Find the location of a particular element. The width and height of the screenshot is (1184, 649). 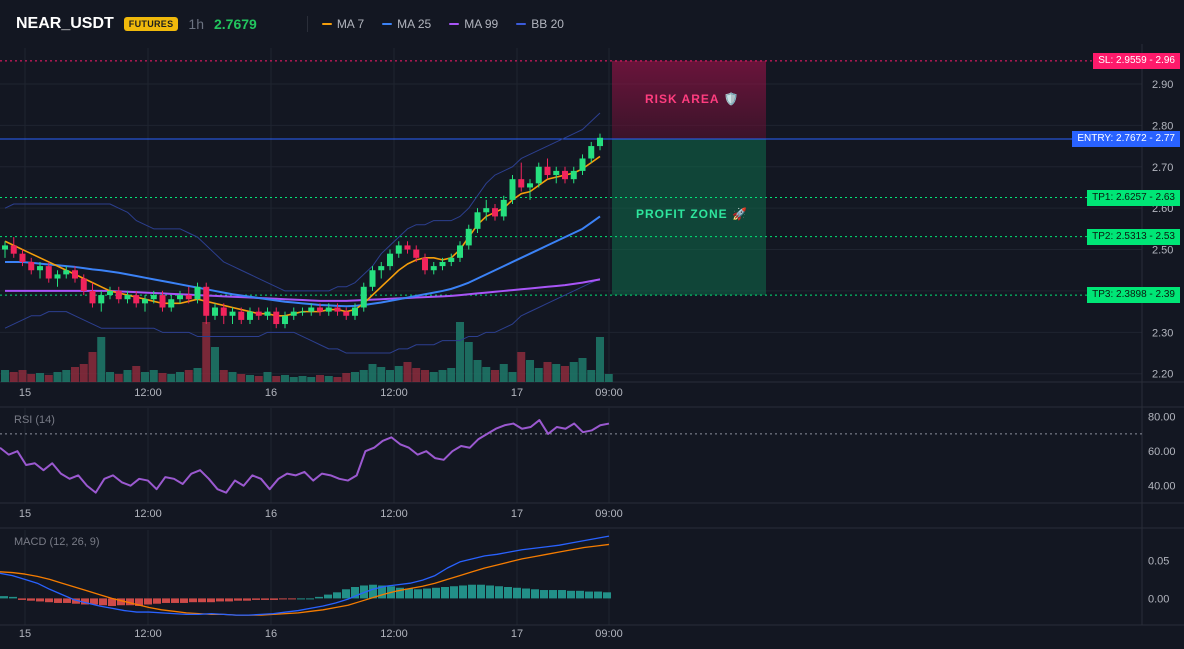

risk-area-label: RISK AREA 🛡️ is located at coordinates (692, 98).